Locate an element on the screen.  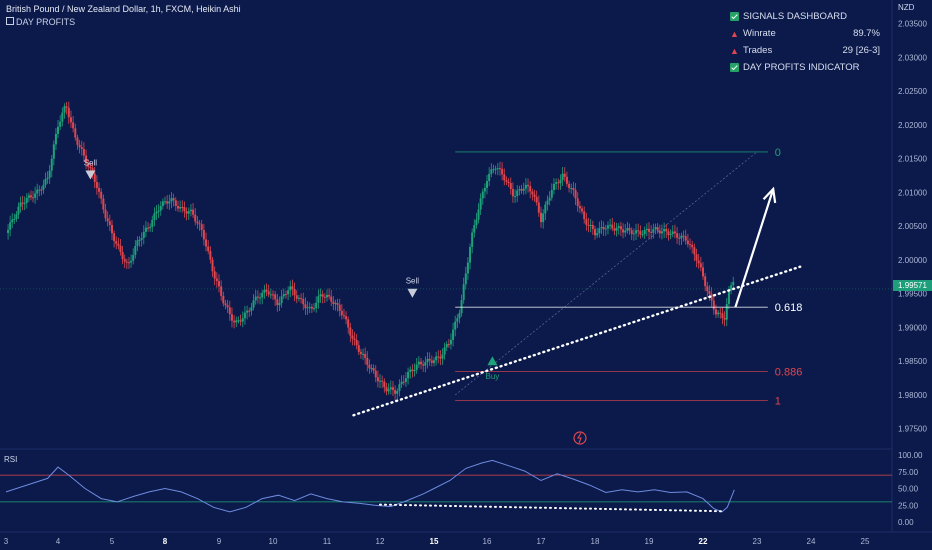
time-tick-label: 17 is located at coordinates (541, 541).